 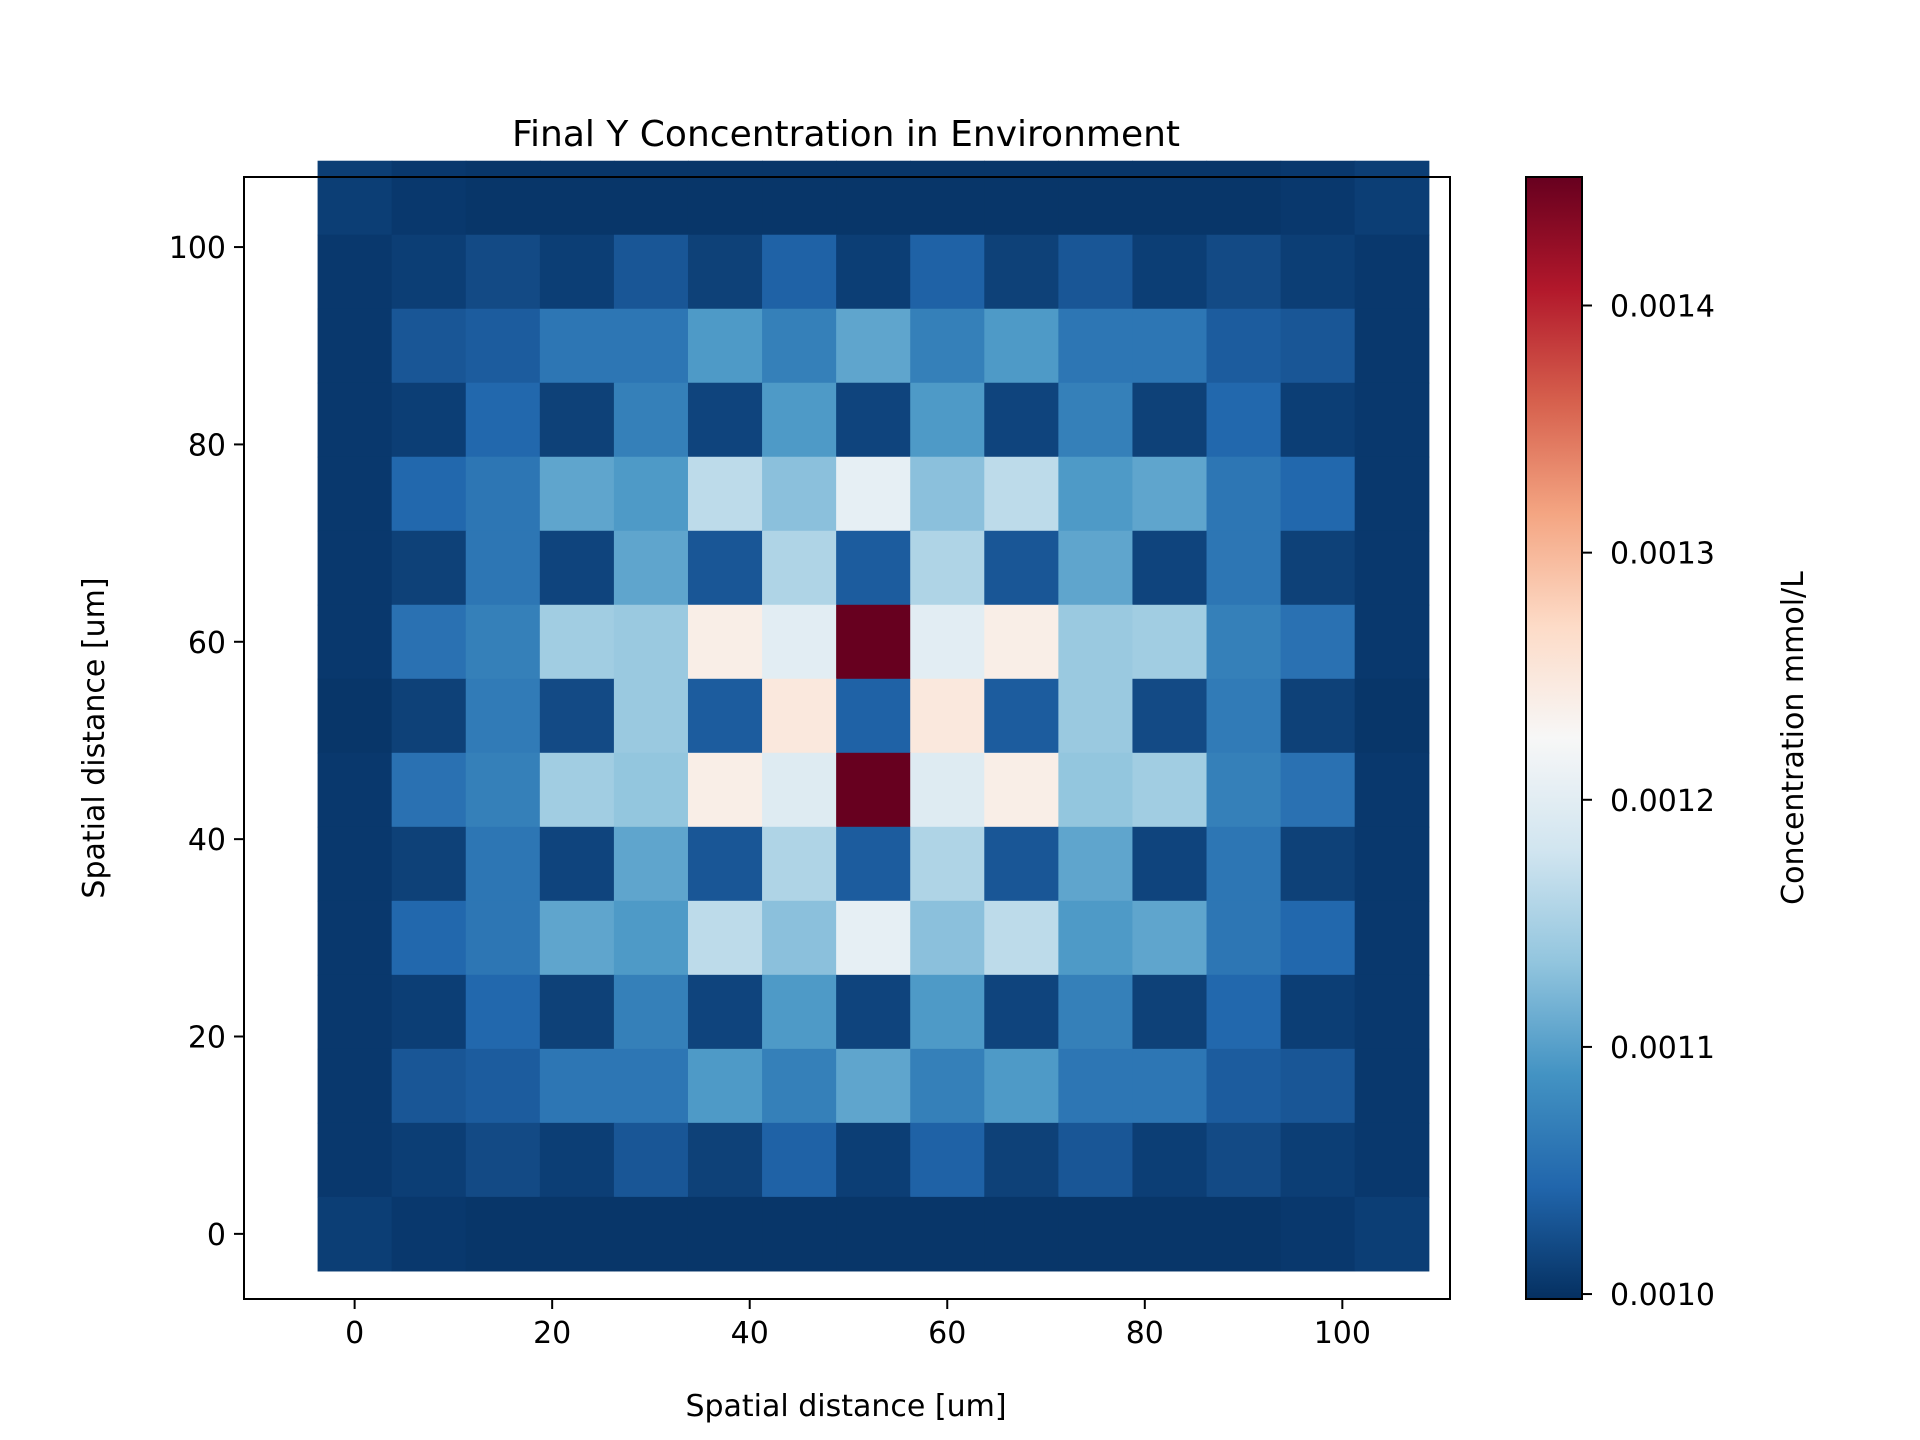 I want to click on y-tick-label: 0, so click(x=216, y=1235).